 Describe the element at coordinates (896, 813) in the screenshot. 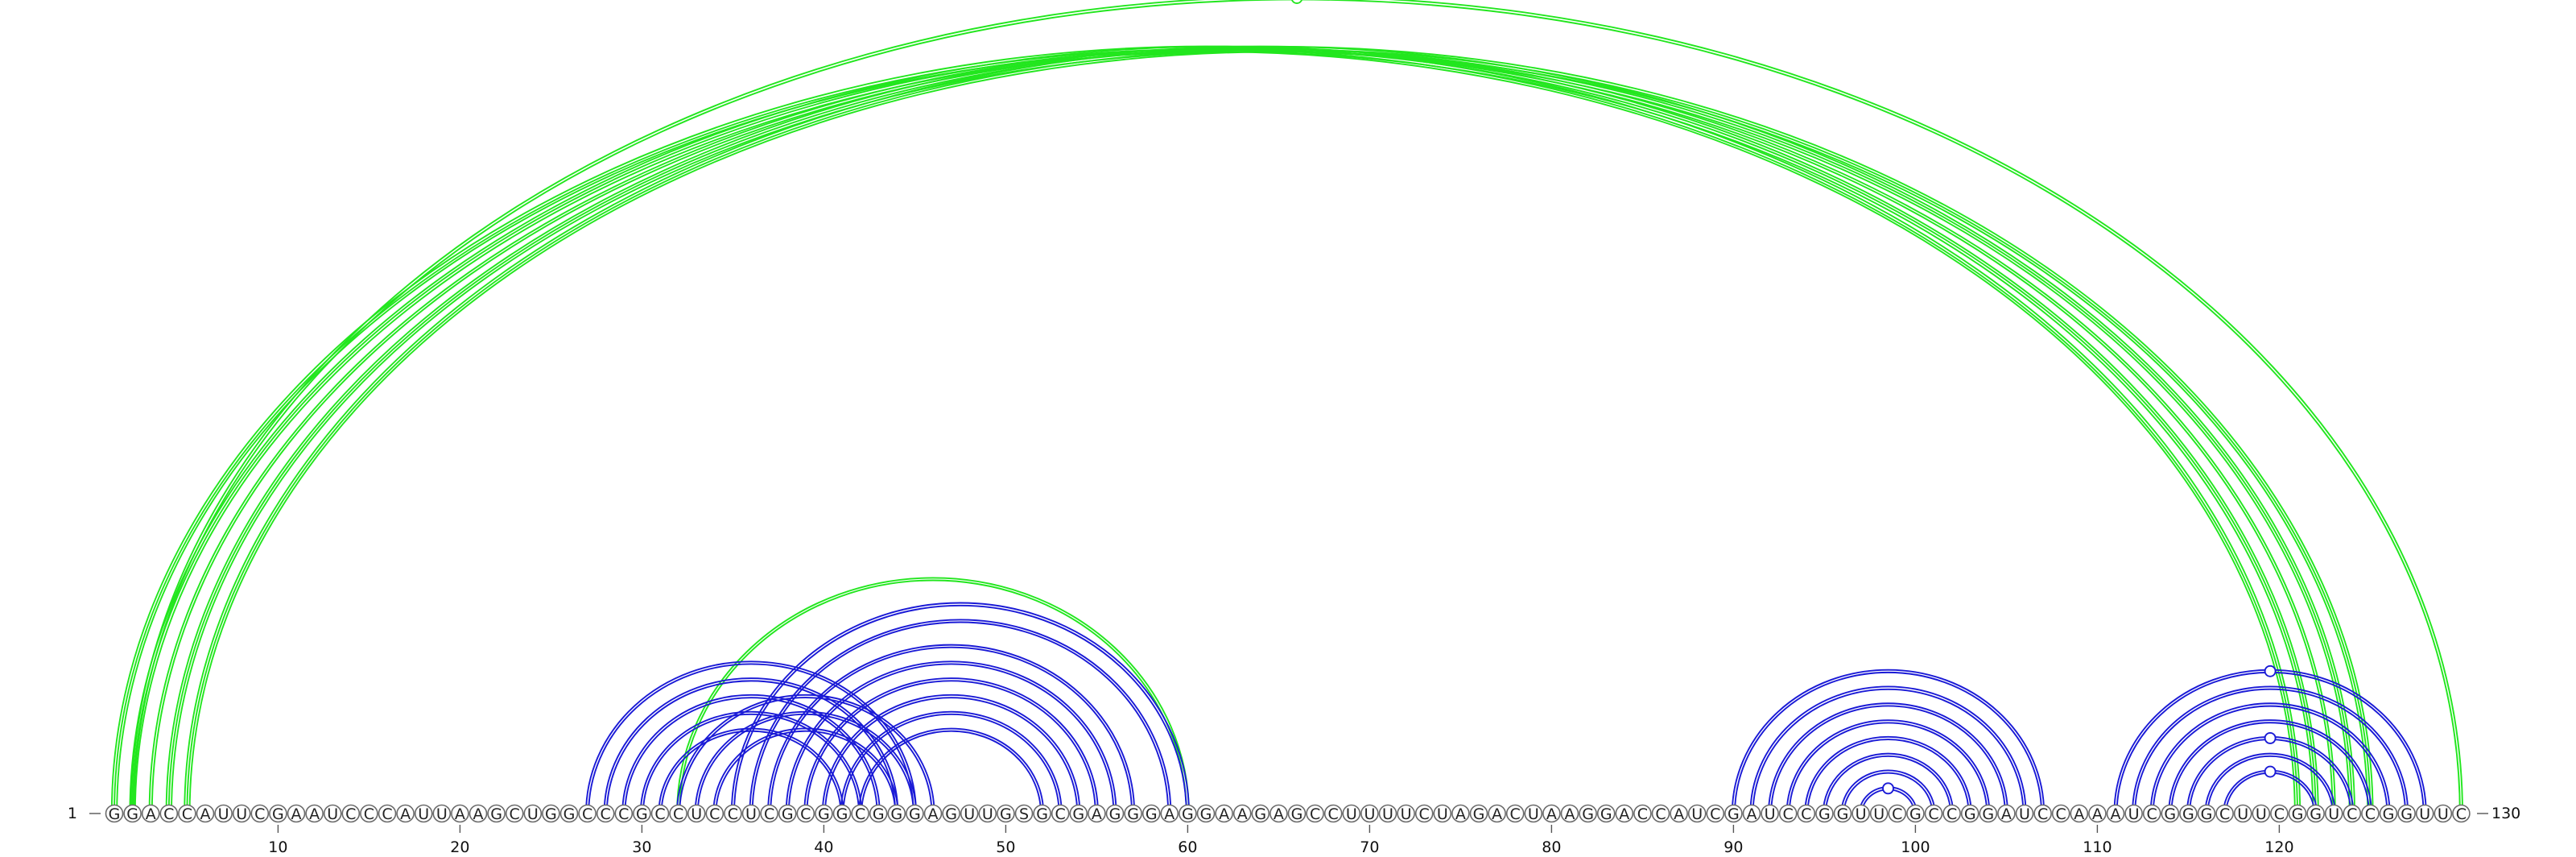

I see `base-44: G` at that location.